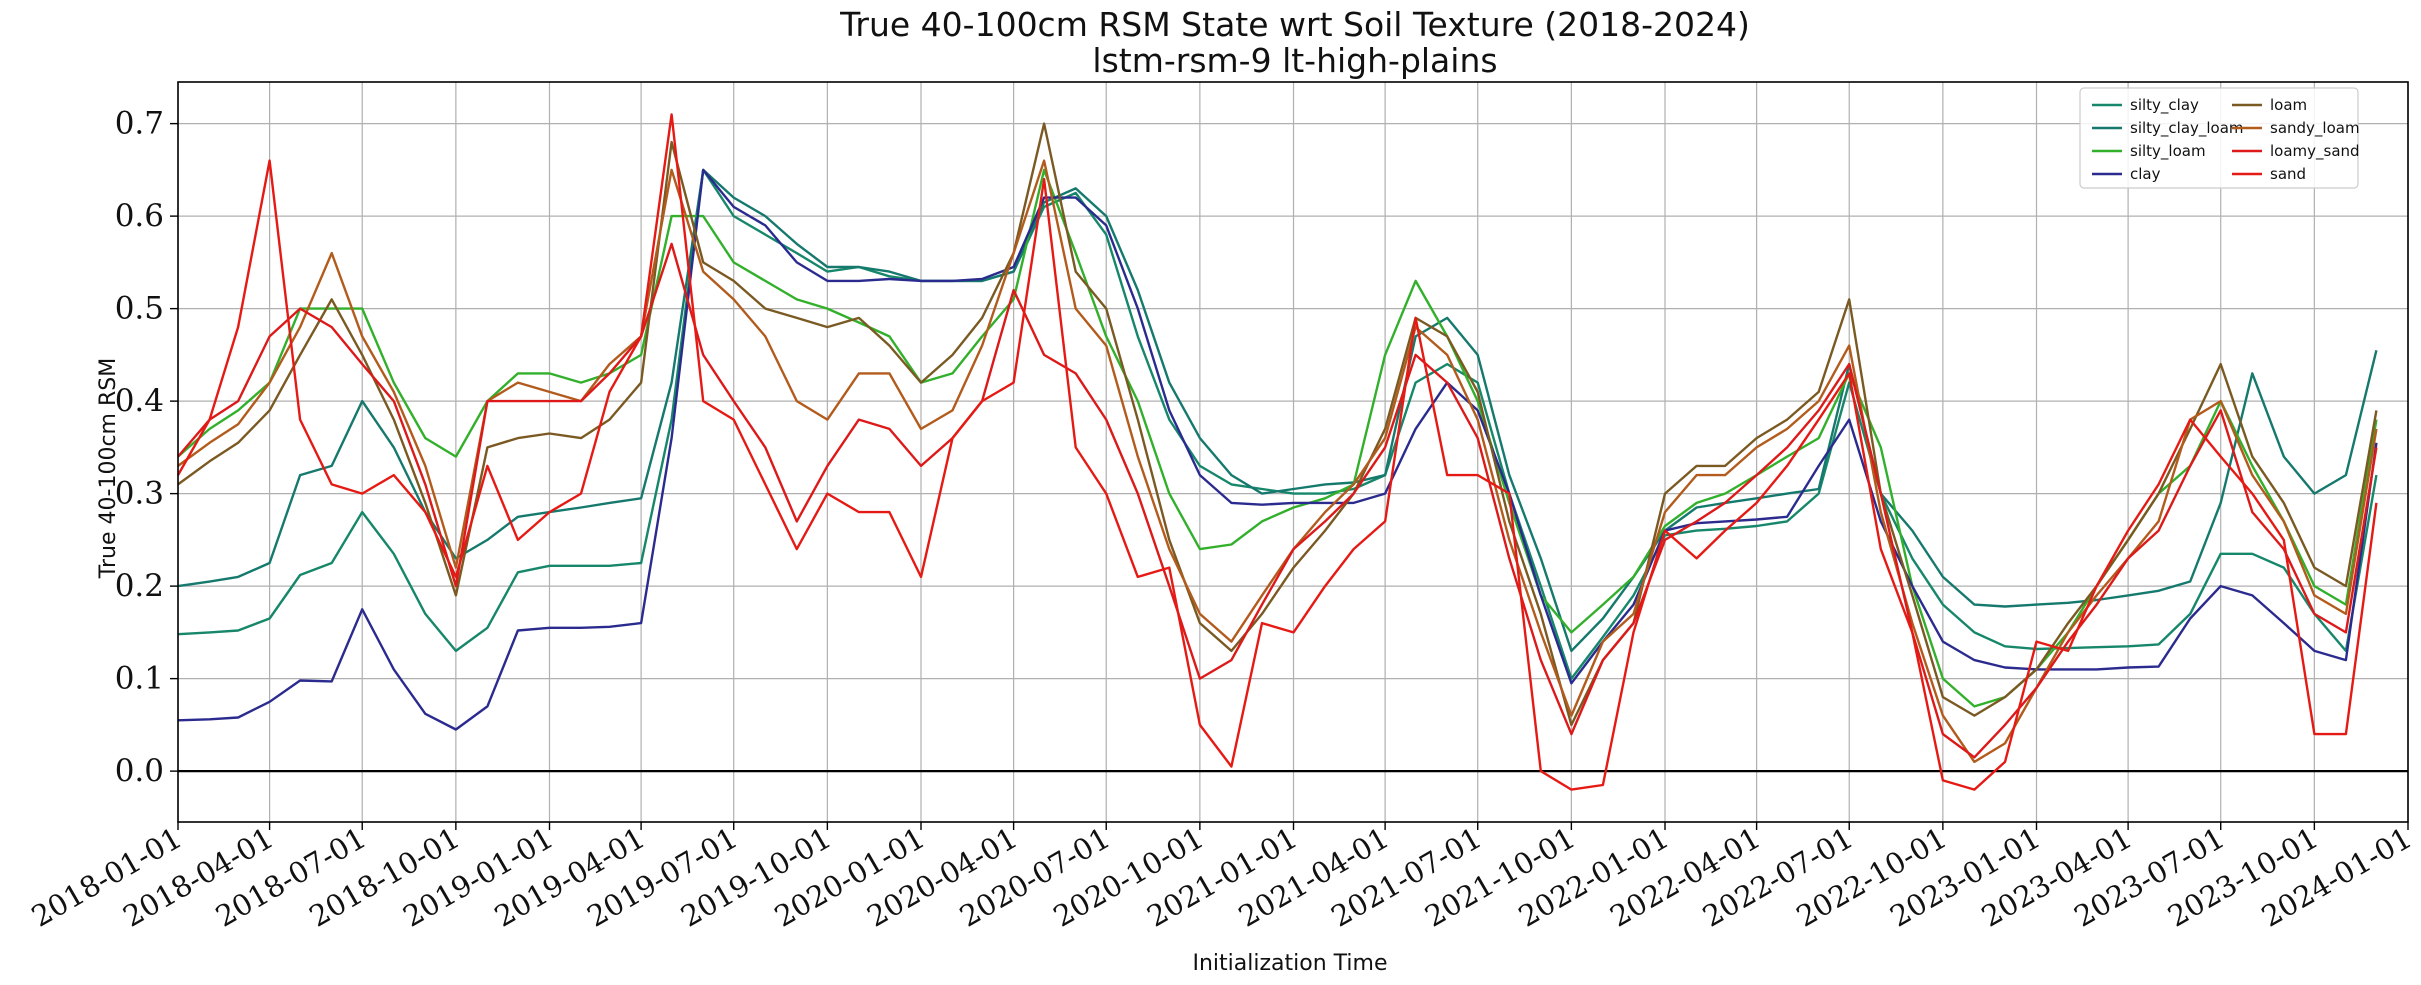  I want to click on y-tick-label: 0.4, so click(139, 401).